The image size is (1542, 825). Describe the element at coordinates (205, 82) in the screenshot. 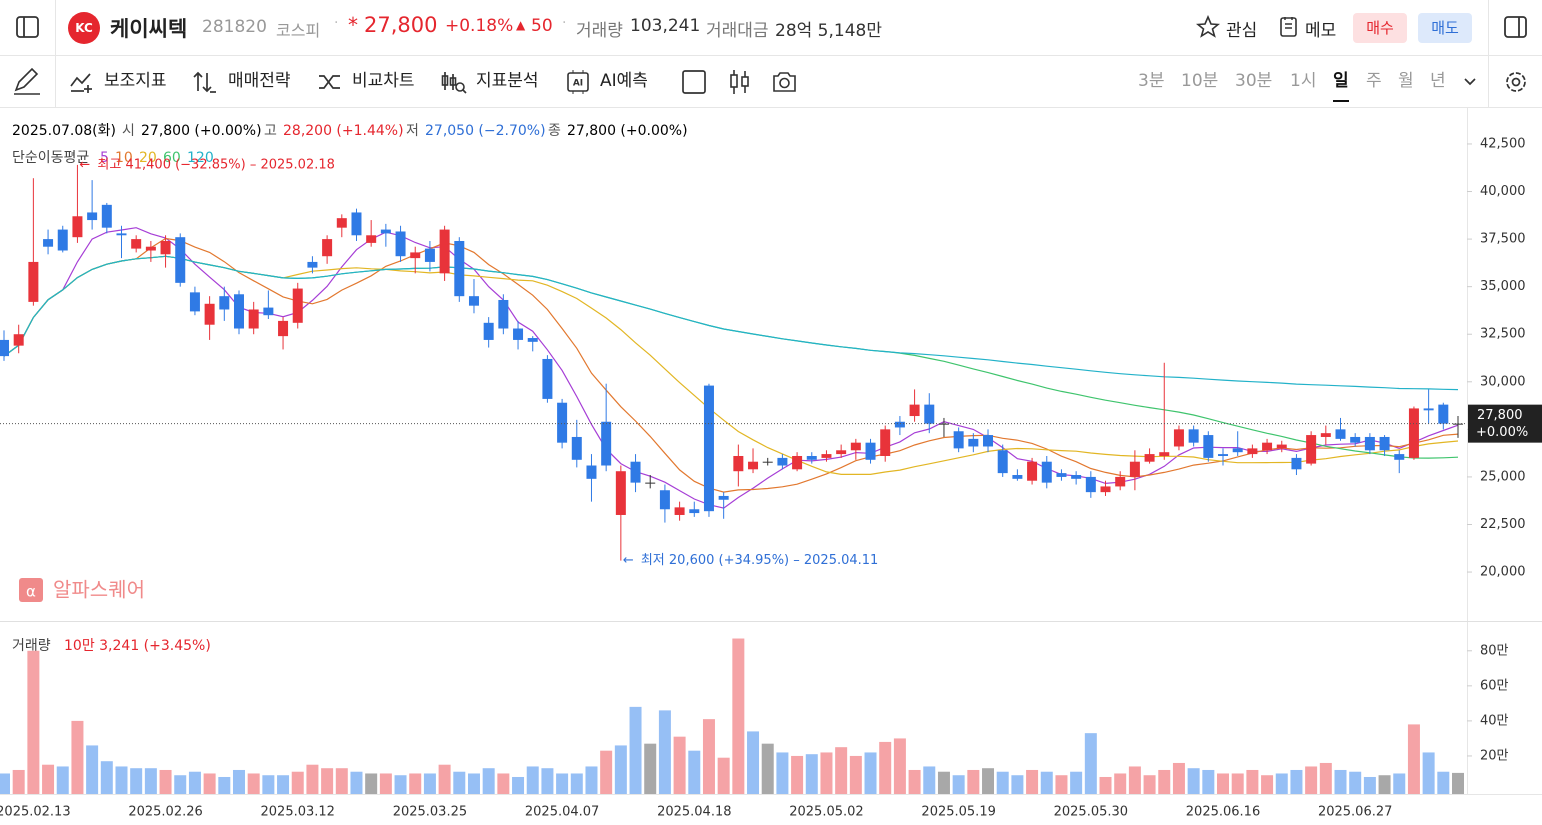

I see `strategy-icon` at that location.